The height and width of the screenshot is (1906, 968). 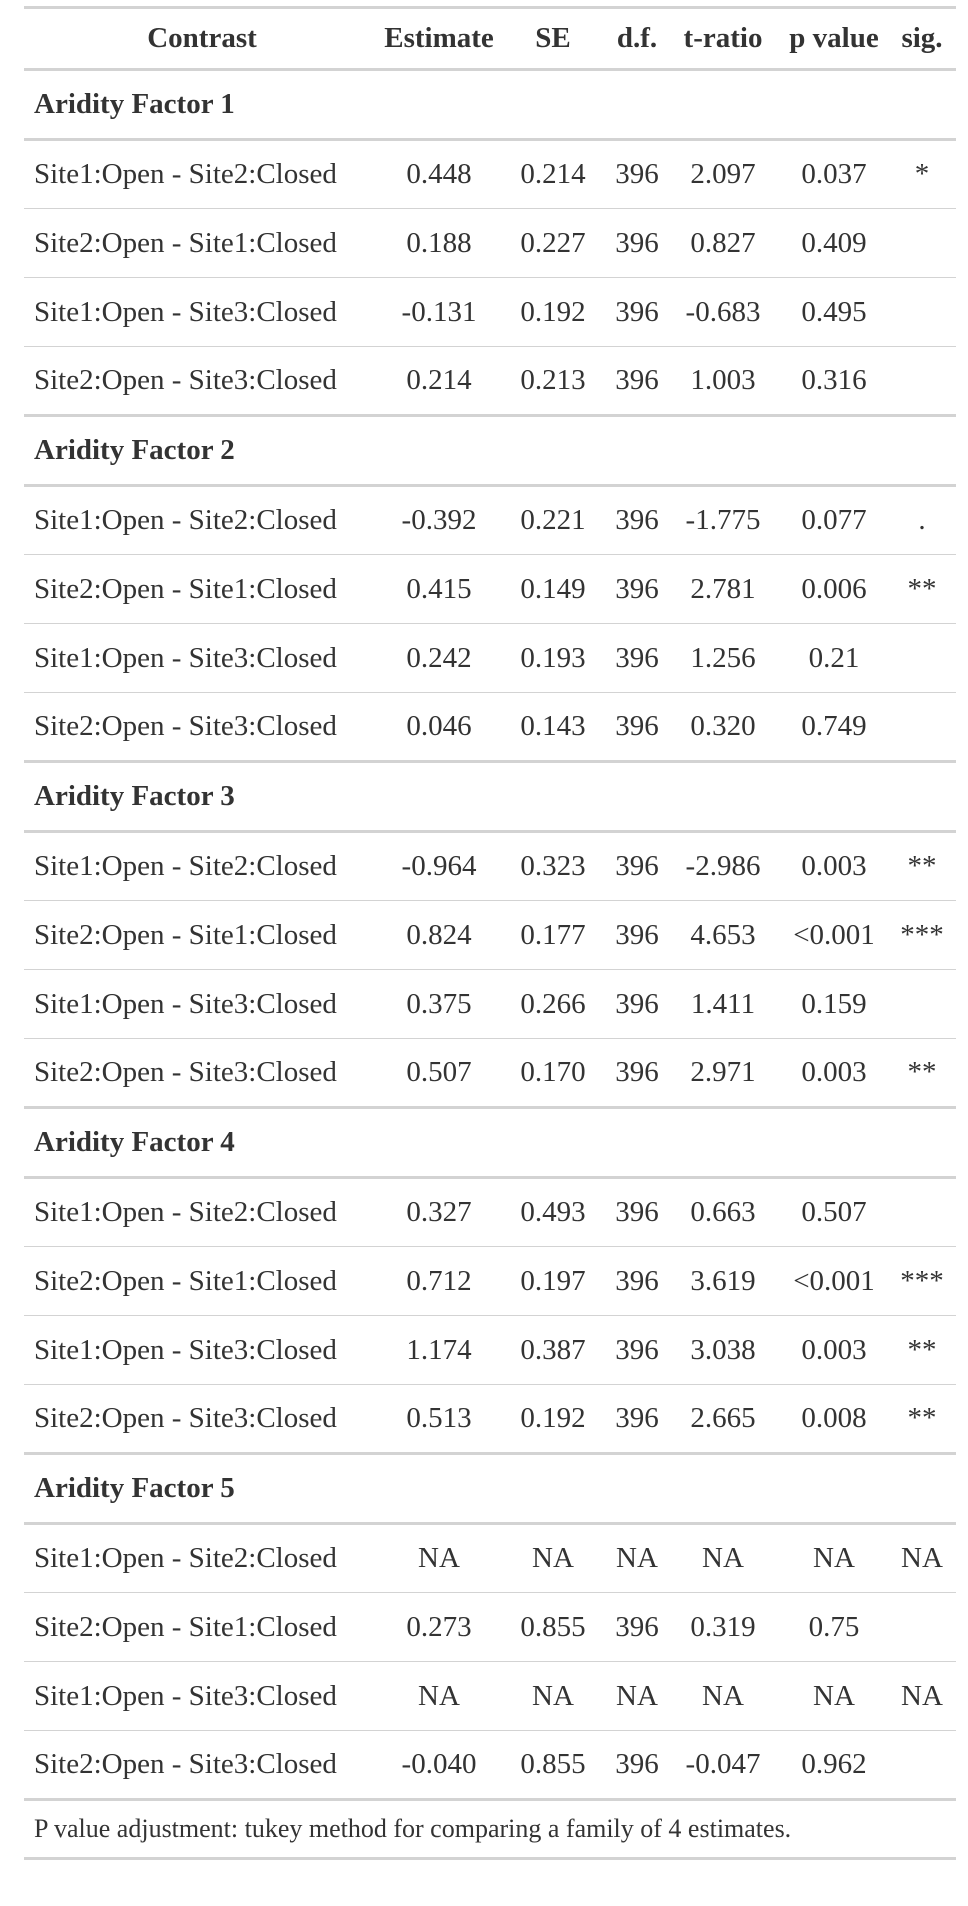 What do you see at coordinates (439, 38) in the screenshot?
I see `header-estimate: Estimate` at bounding box center [439, 38].